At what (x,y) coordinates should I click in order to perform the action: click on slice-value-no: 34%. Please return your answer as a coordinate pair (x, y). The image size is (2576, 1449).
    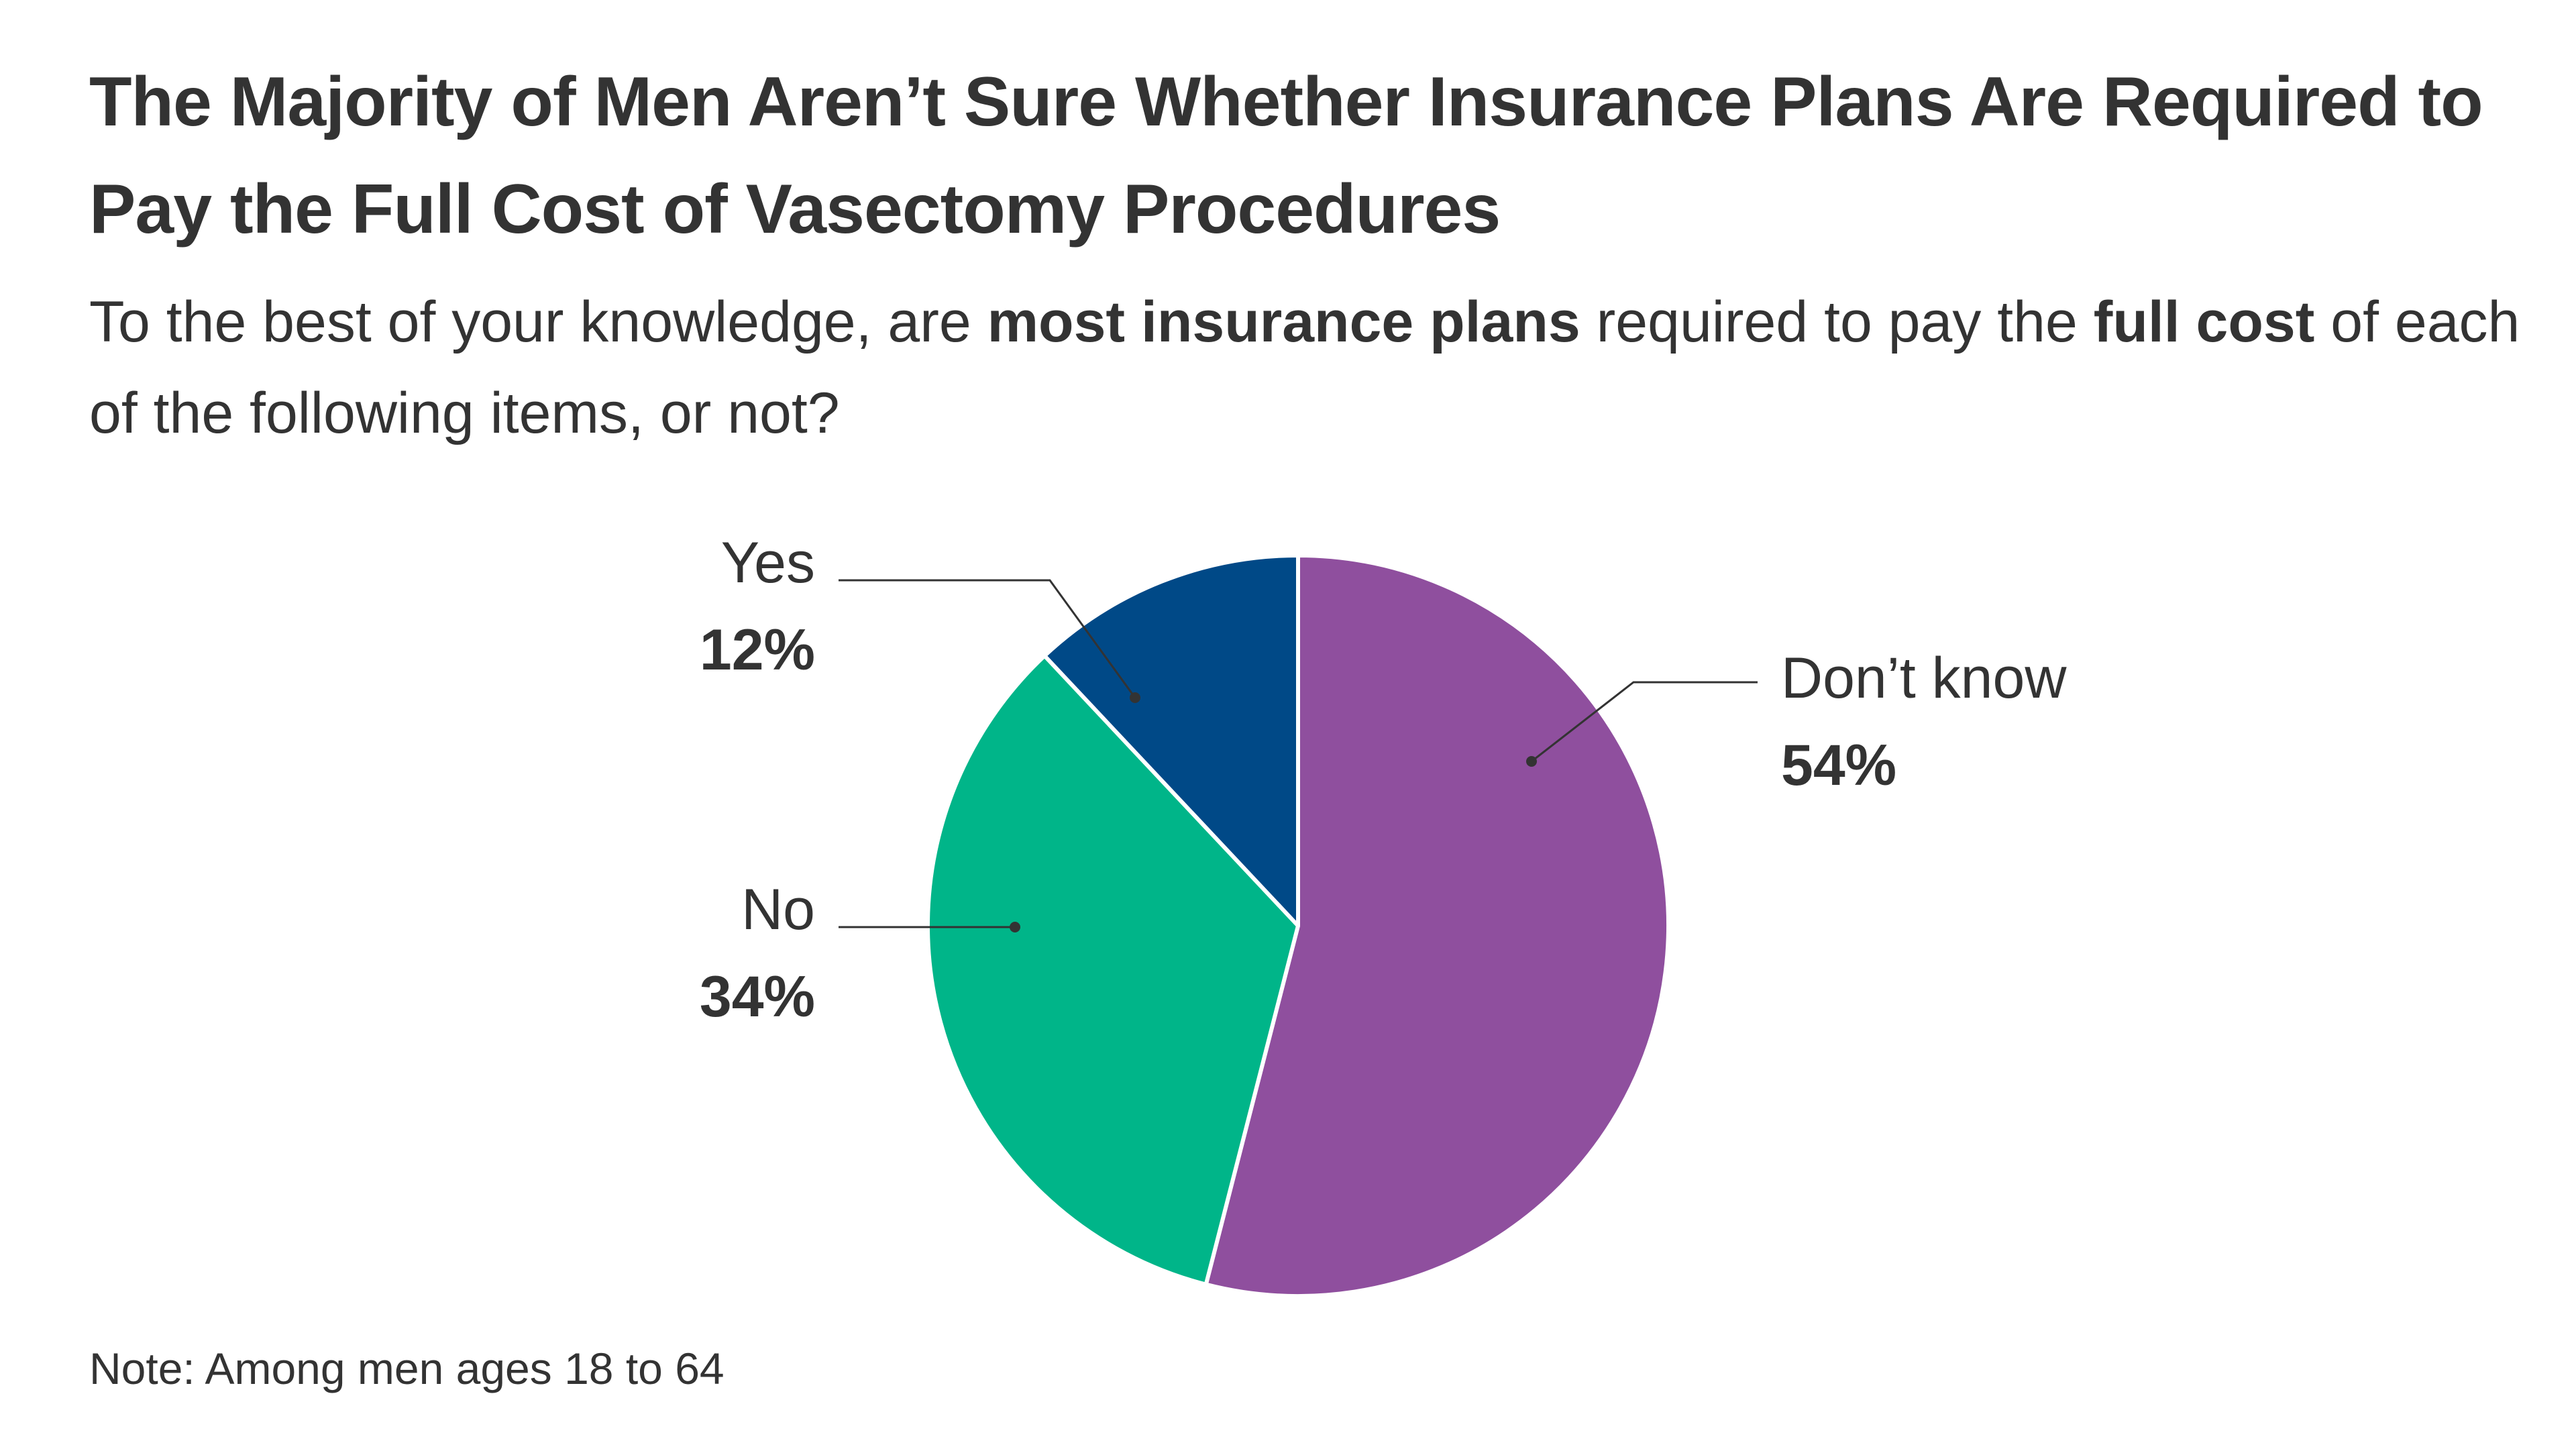
    Looking at the image, I should click on (757, 997).